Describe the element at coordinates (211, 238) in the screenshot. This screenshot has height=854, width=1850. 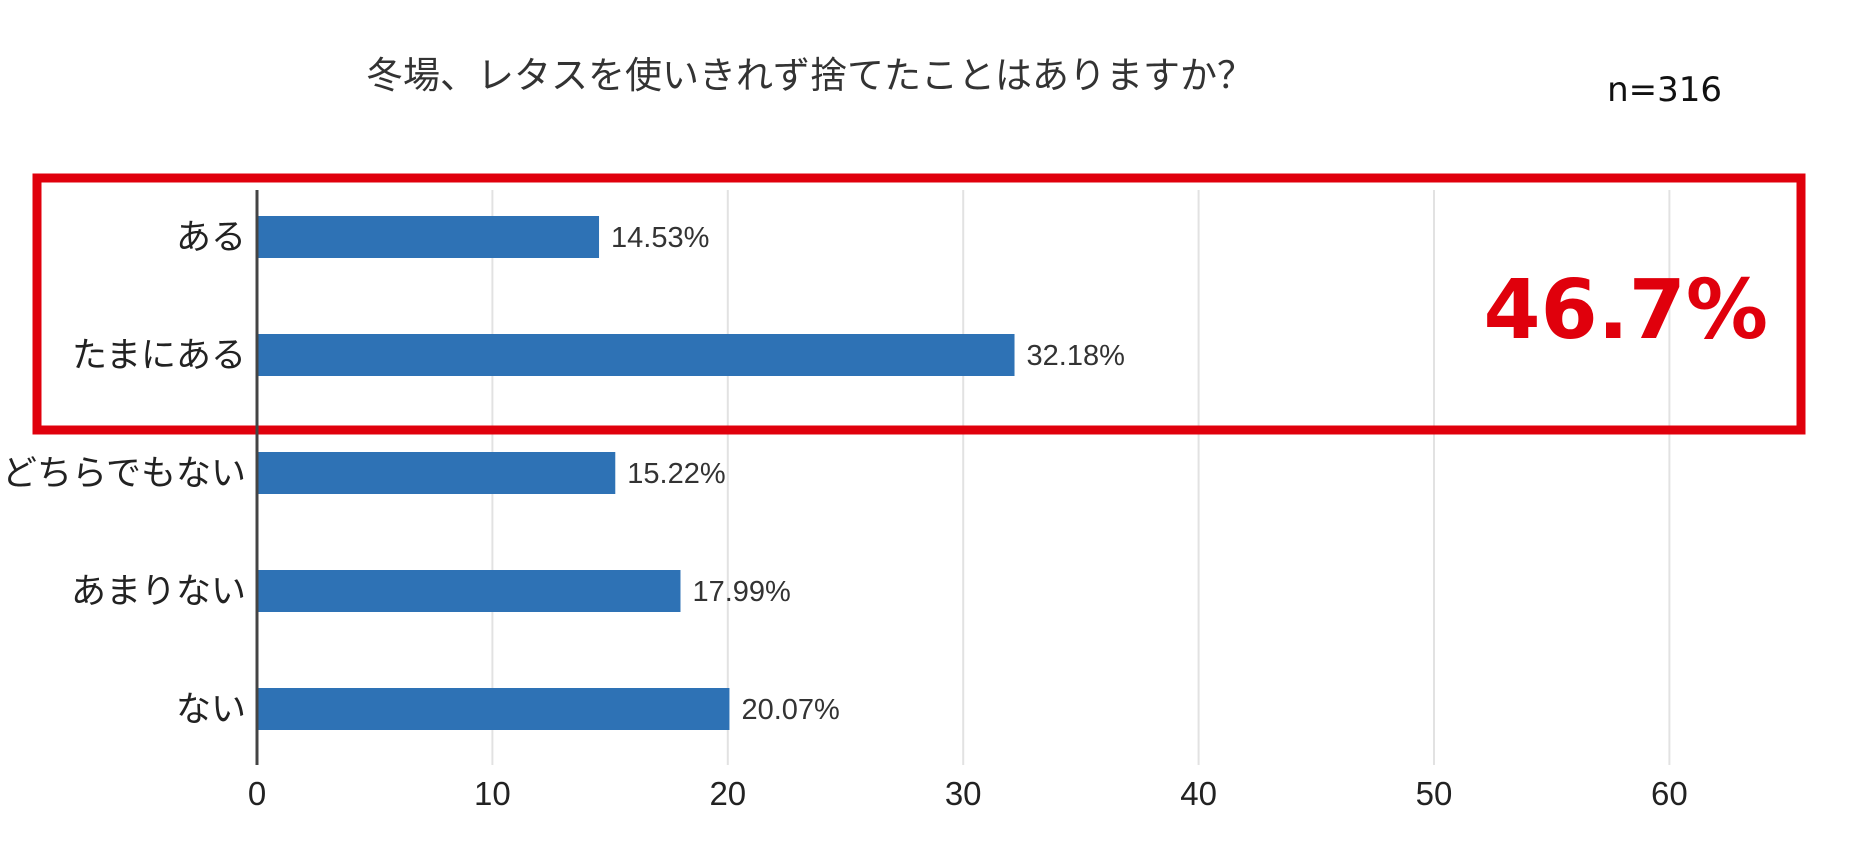
I see `category-label-0: ある` at that location.